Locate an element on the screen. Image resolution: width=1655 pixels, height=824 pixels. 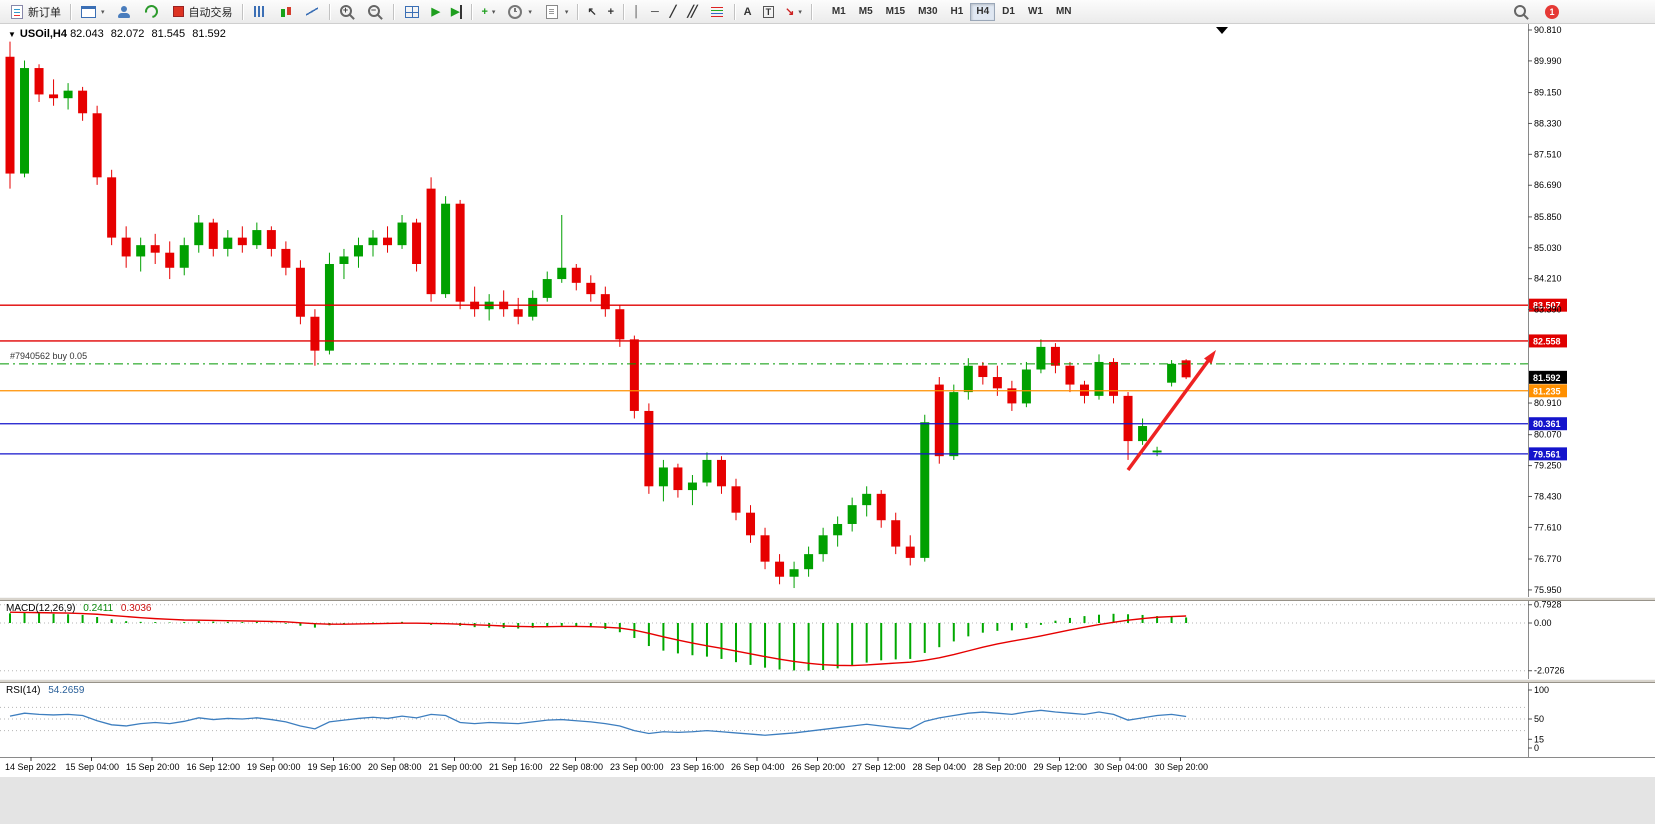
ohlc-close: 81.592 is located at coordinates (209, 34).